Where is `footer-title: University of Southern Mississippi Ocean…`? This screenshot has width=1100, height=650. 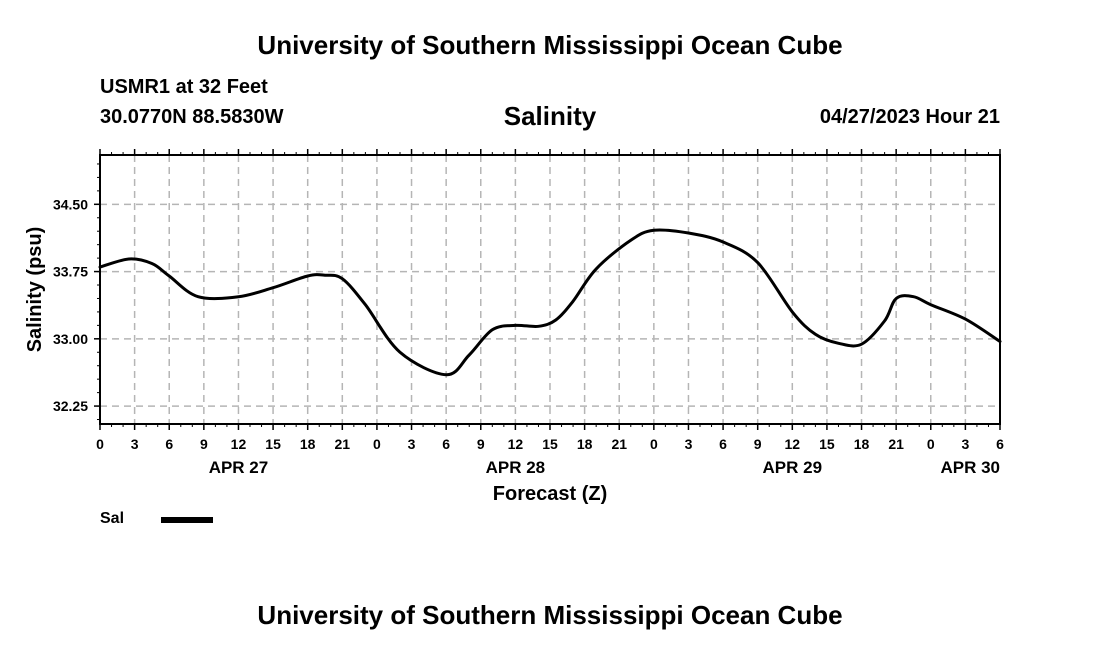
footer-title: University of Southern Mississippi Ocean… is located at coordinates (550, 615).